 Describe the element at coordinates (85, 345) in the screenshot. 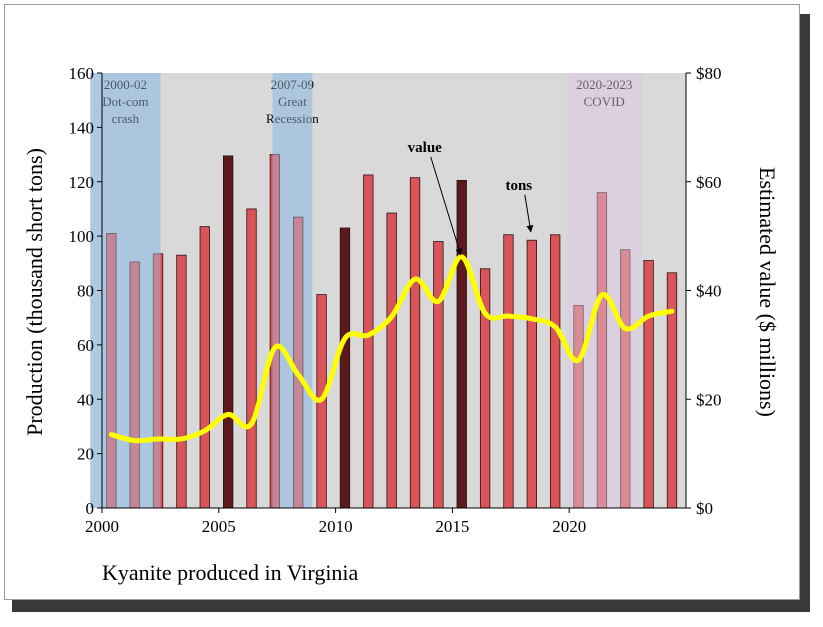

I see `y-left-tick-label: 60` at that location.